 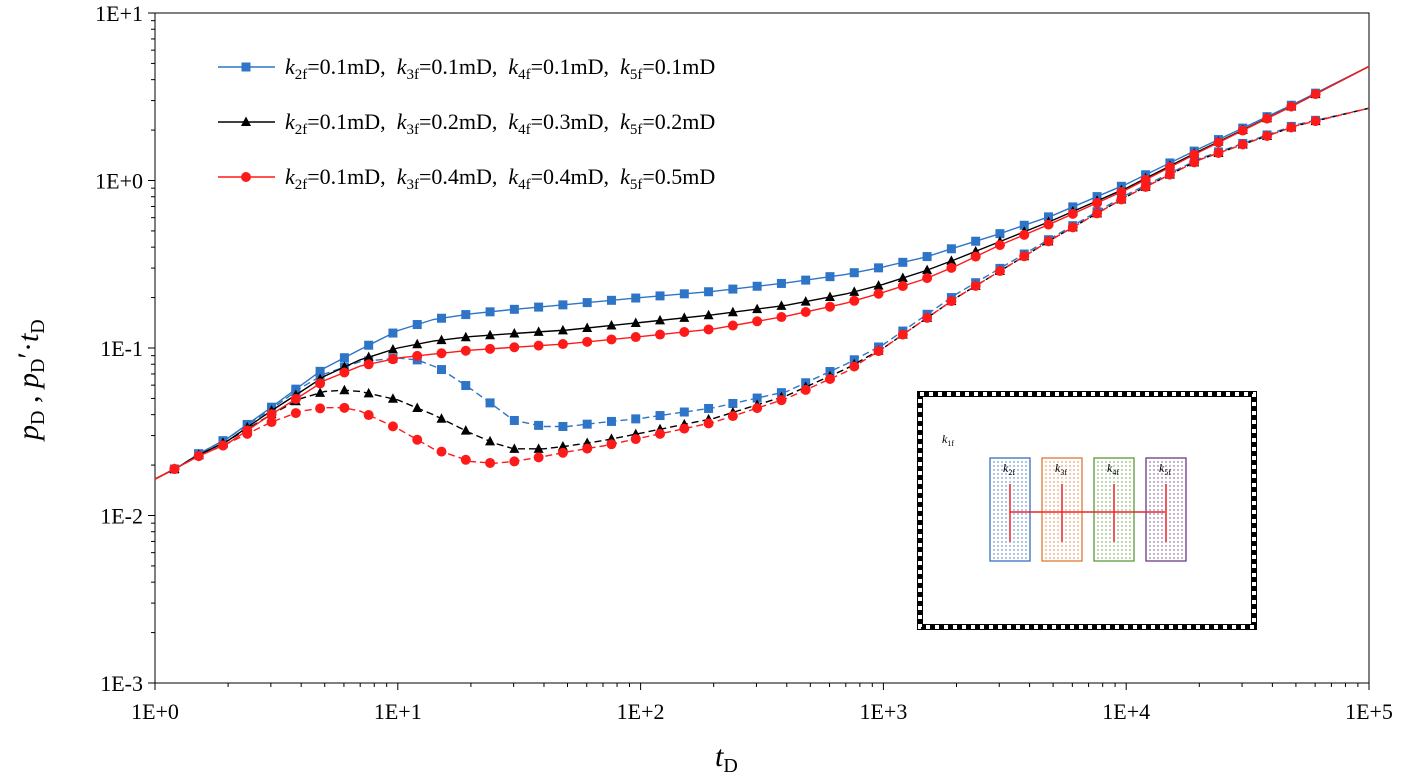 I want to click on x-tick-label: 1E+5, so click(x=1369, y=711).